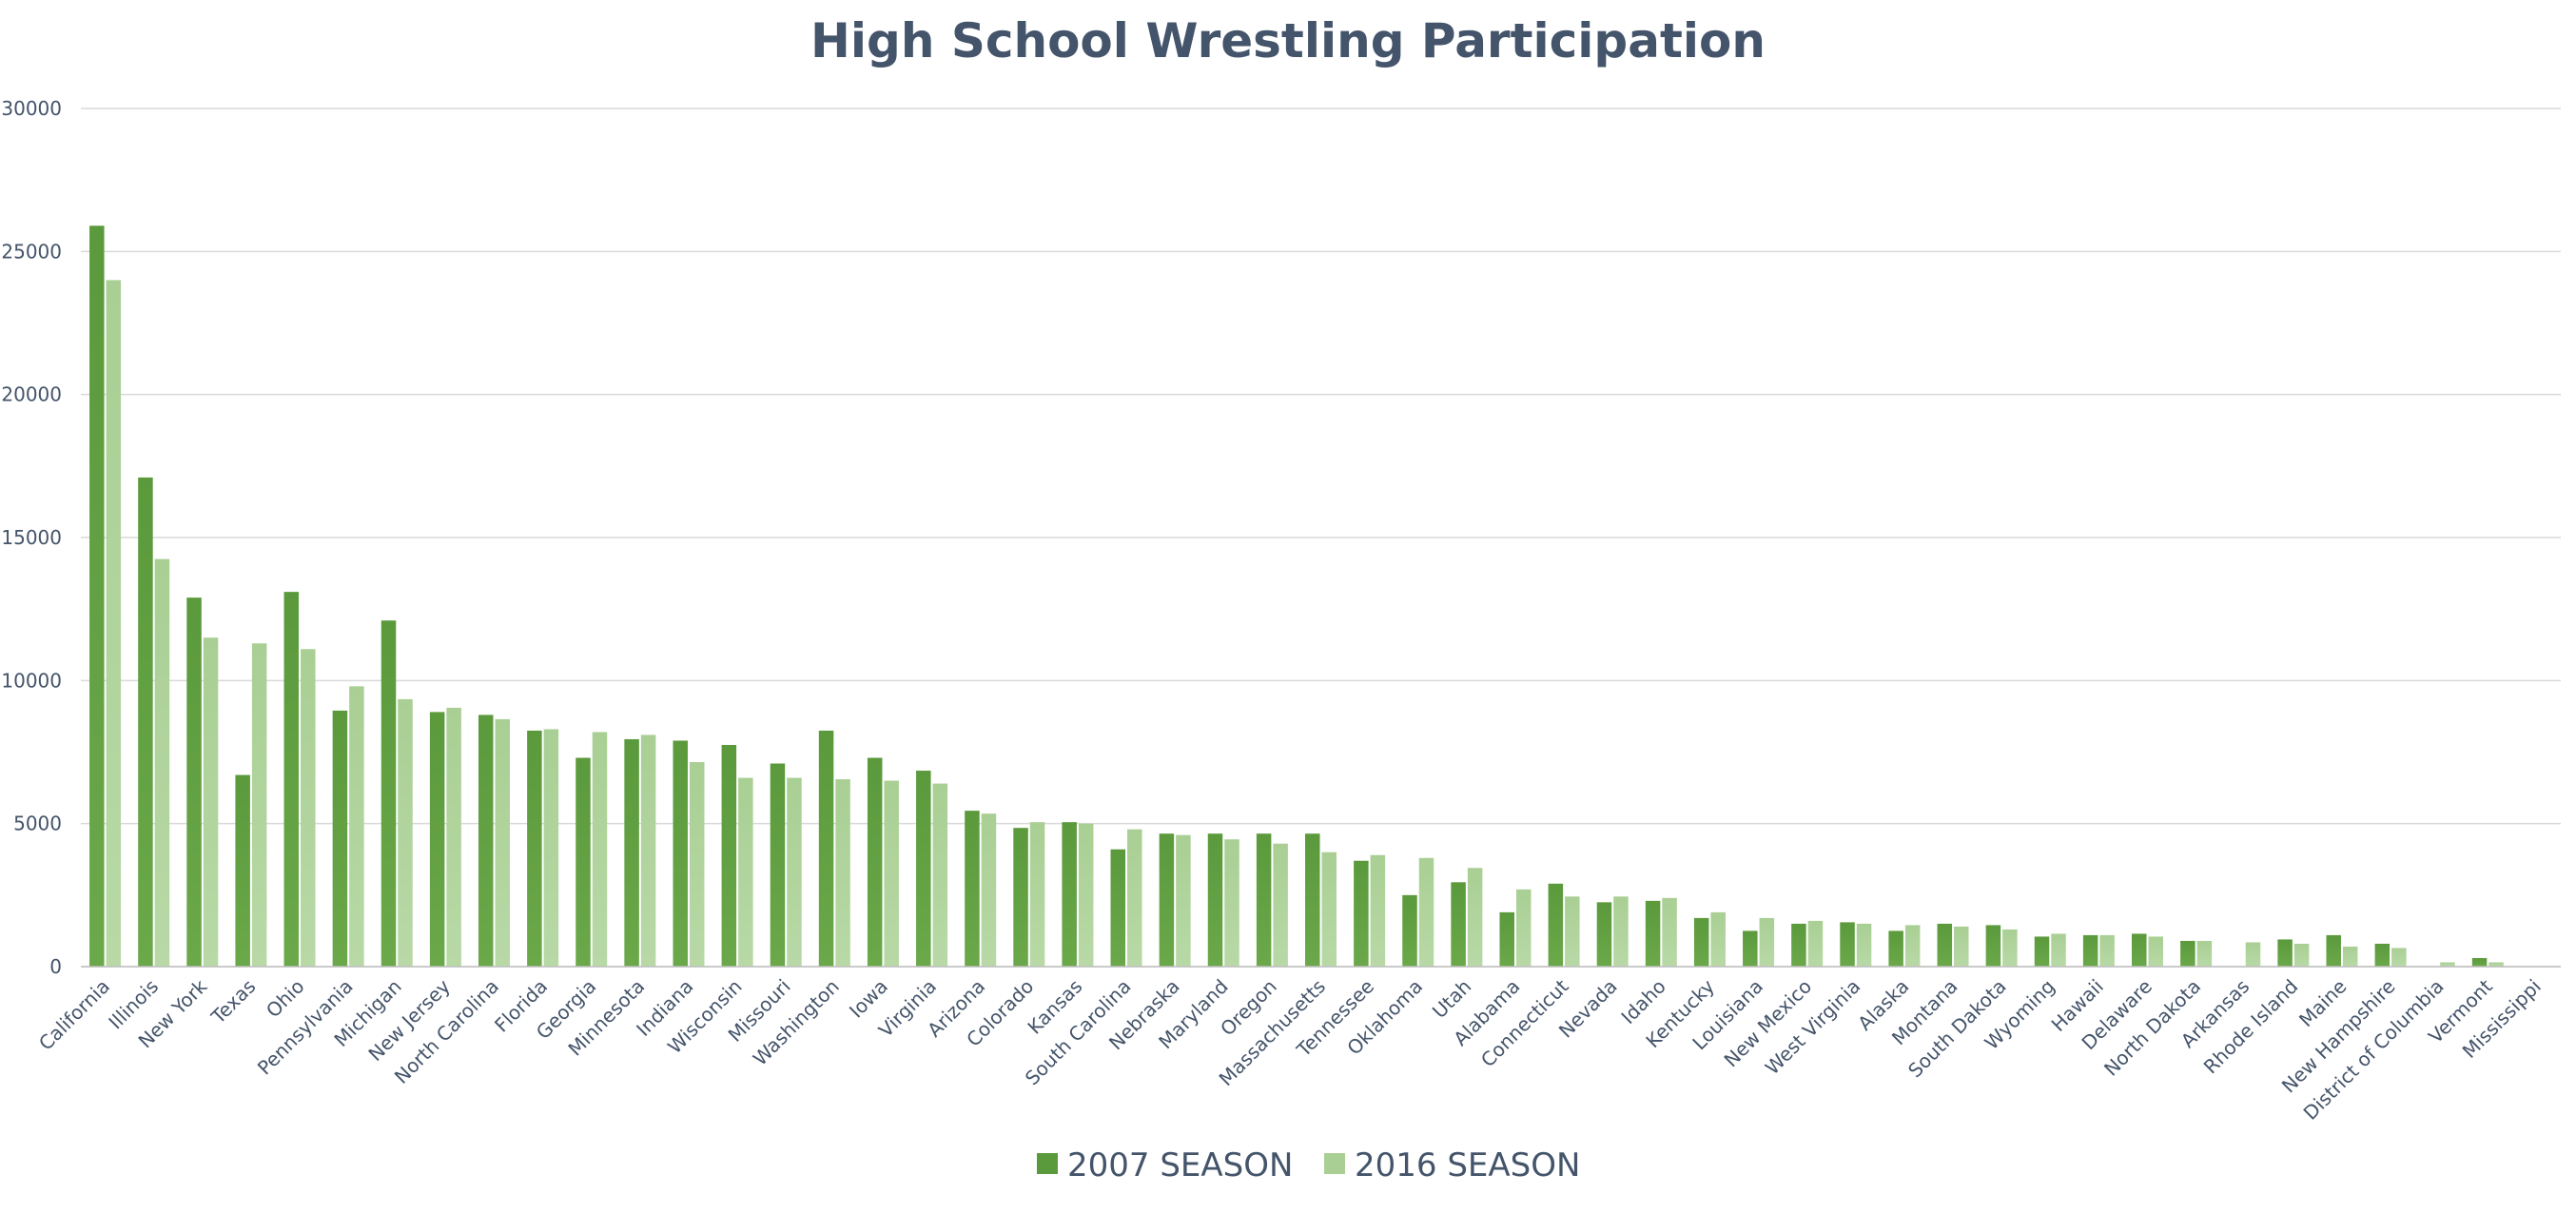  I want to click on y-tick-label: 25000, so click(31, 252).